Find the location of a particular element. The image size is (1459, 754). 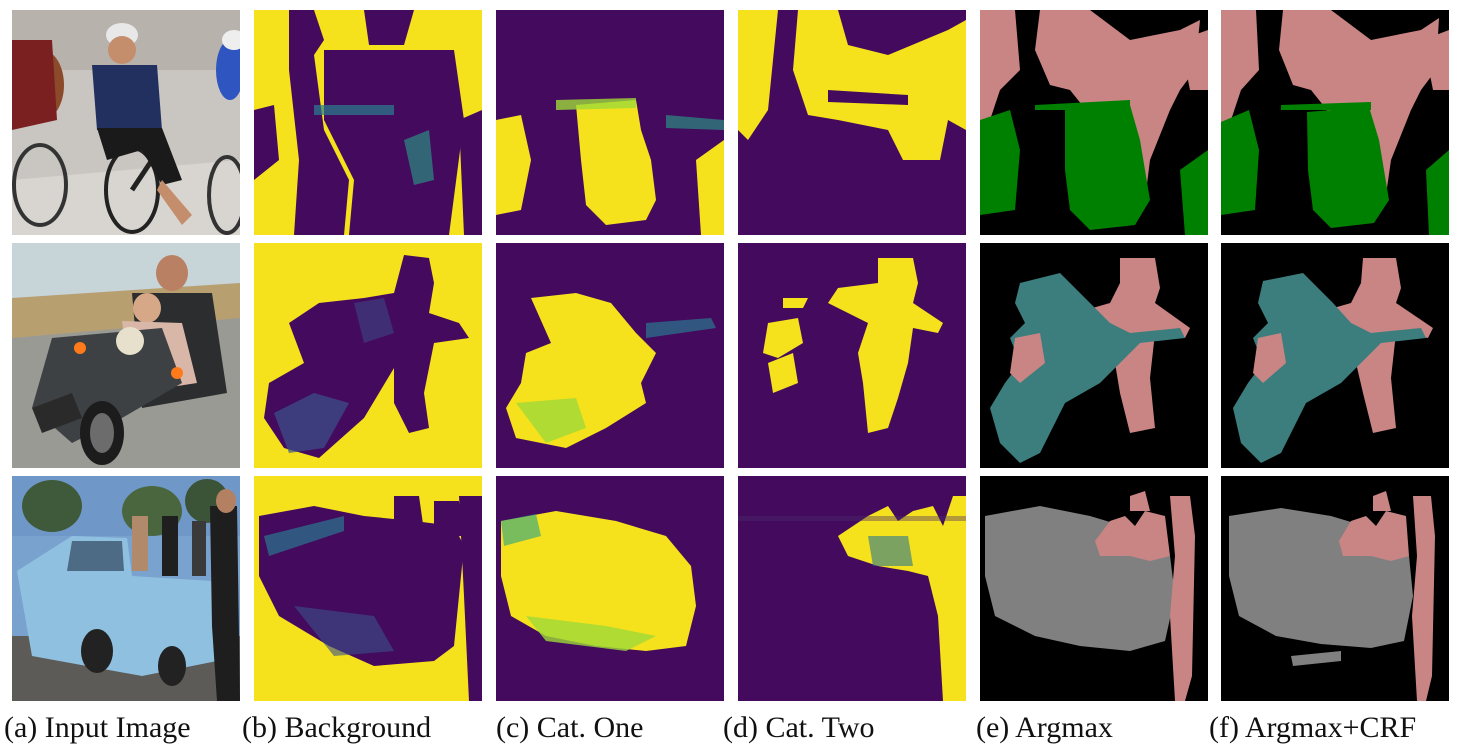

caption-argmax-crf: (f) Argmax+CRF is located at coordinates (1313, 727).